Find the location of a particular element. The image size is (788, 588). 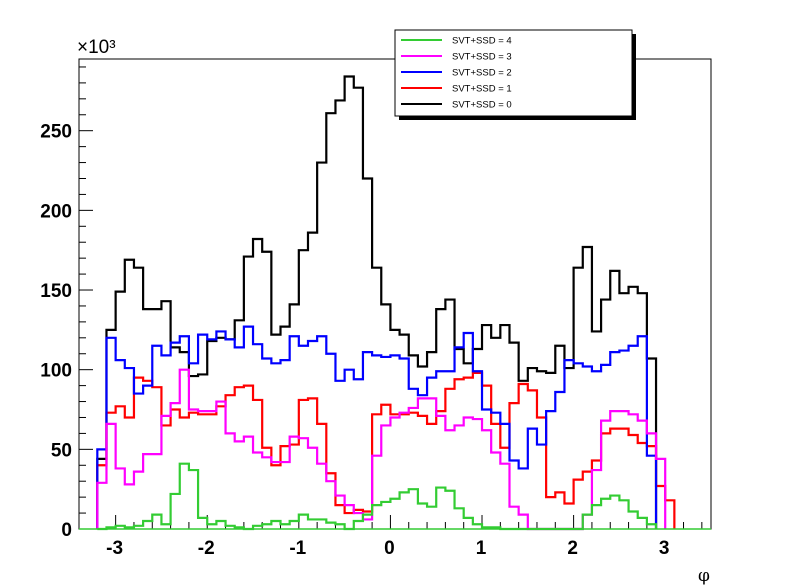

y-multiplier-label: ×10³ is located at coordinates (96, 47).